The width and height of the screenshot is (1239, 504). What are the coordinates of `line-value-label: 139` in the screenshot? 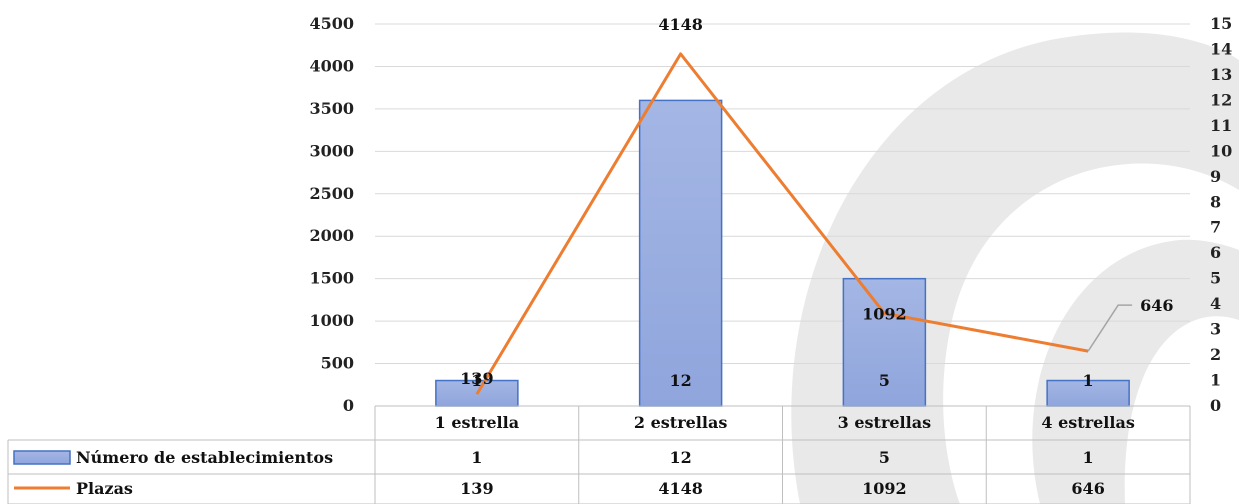 It's located at (476, 378).